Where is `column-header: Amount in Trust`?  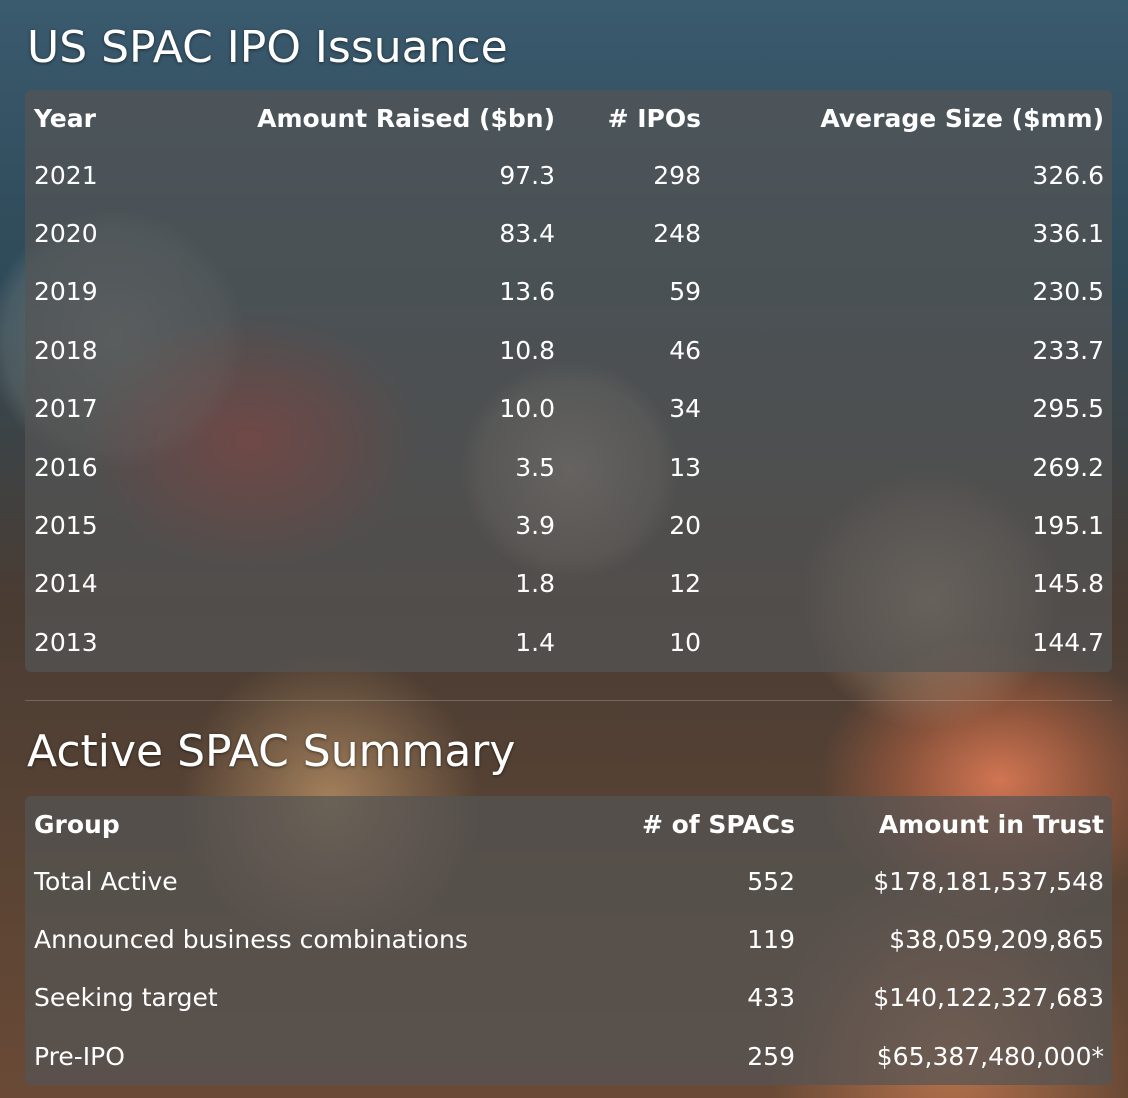 column-header: Amount in Trust is located at coordinates (991, 824).